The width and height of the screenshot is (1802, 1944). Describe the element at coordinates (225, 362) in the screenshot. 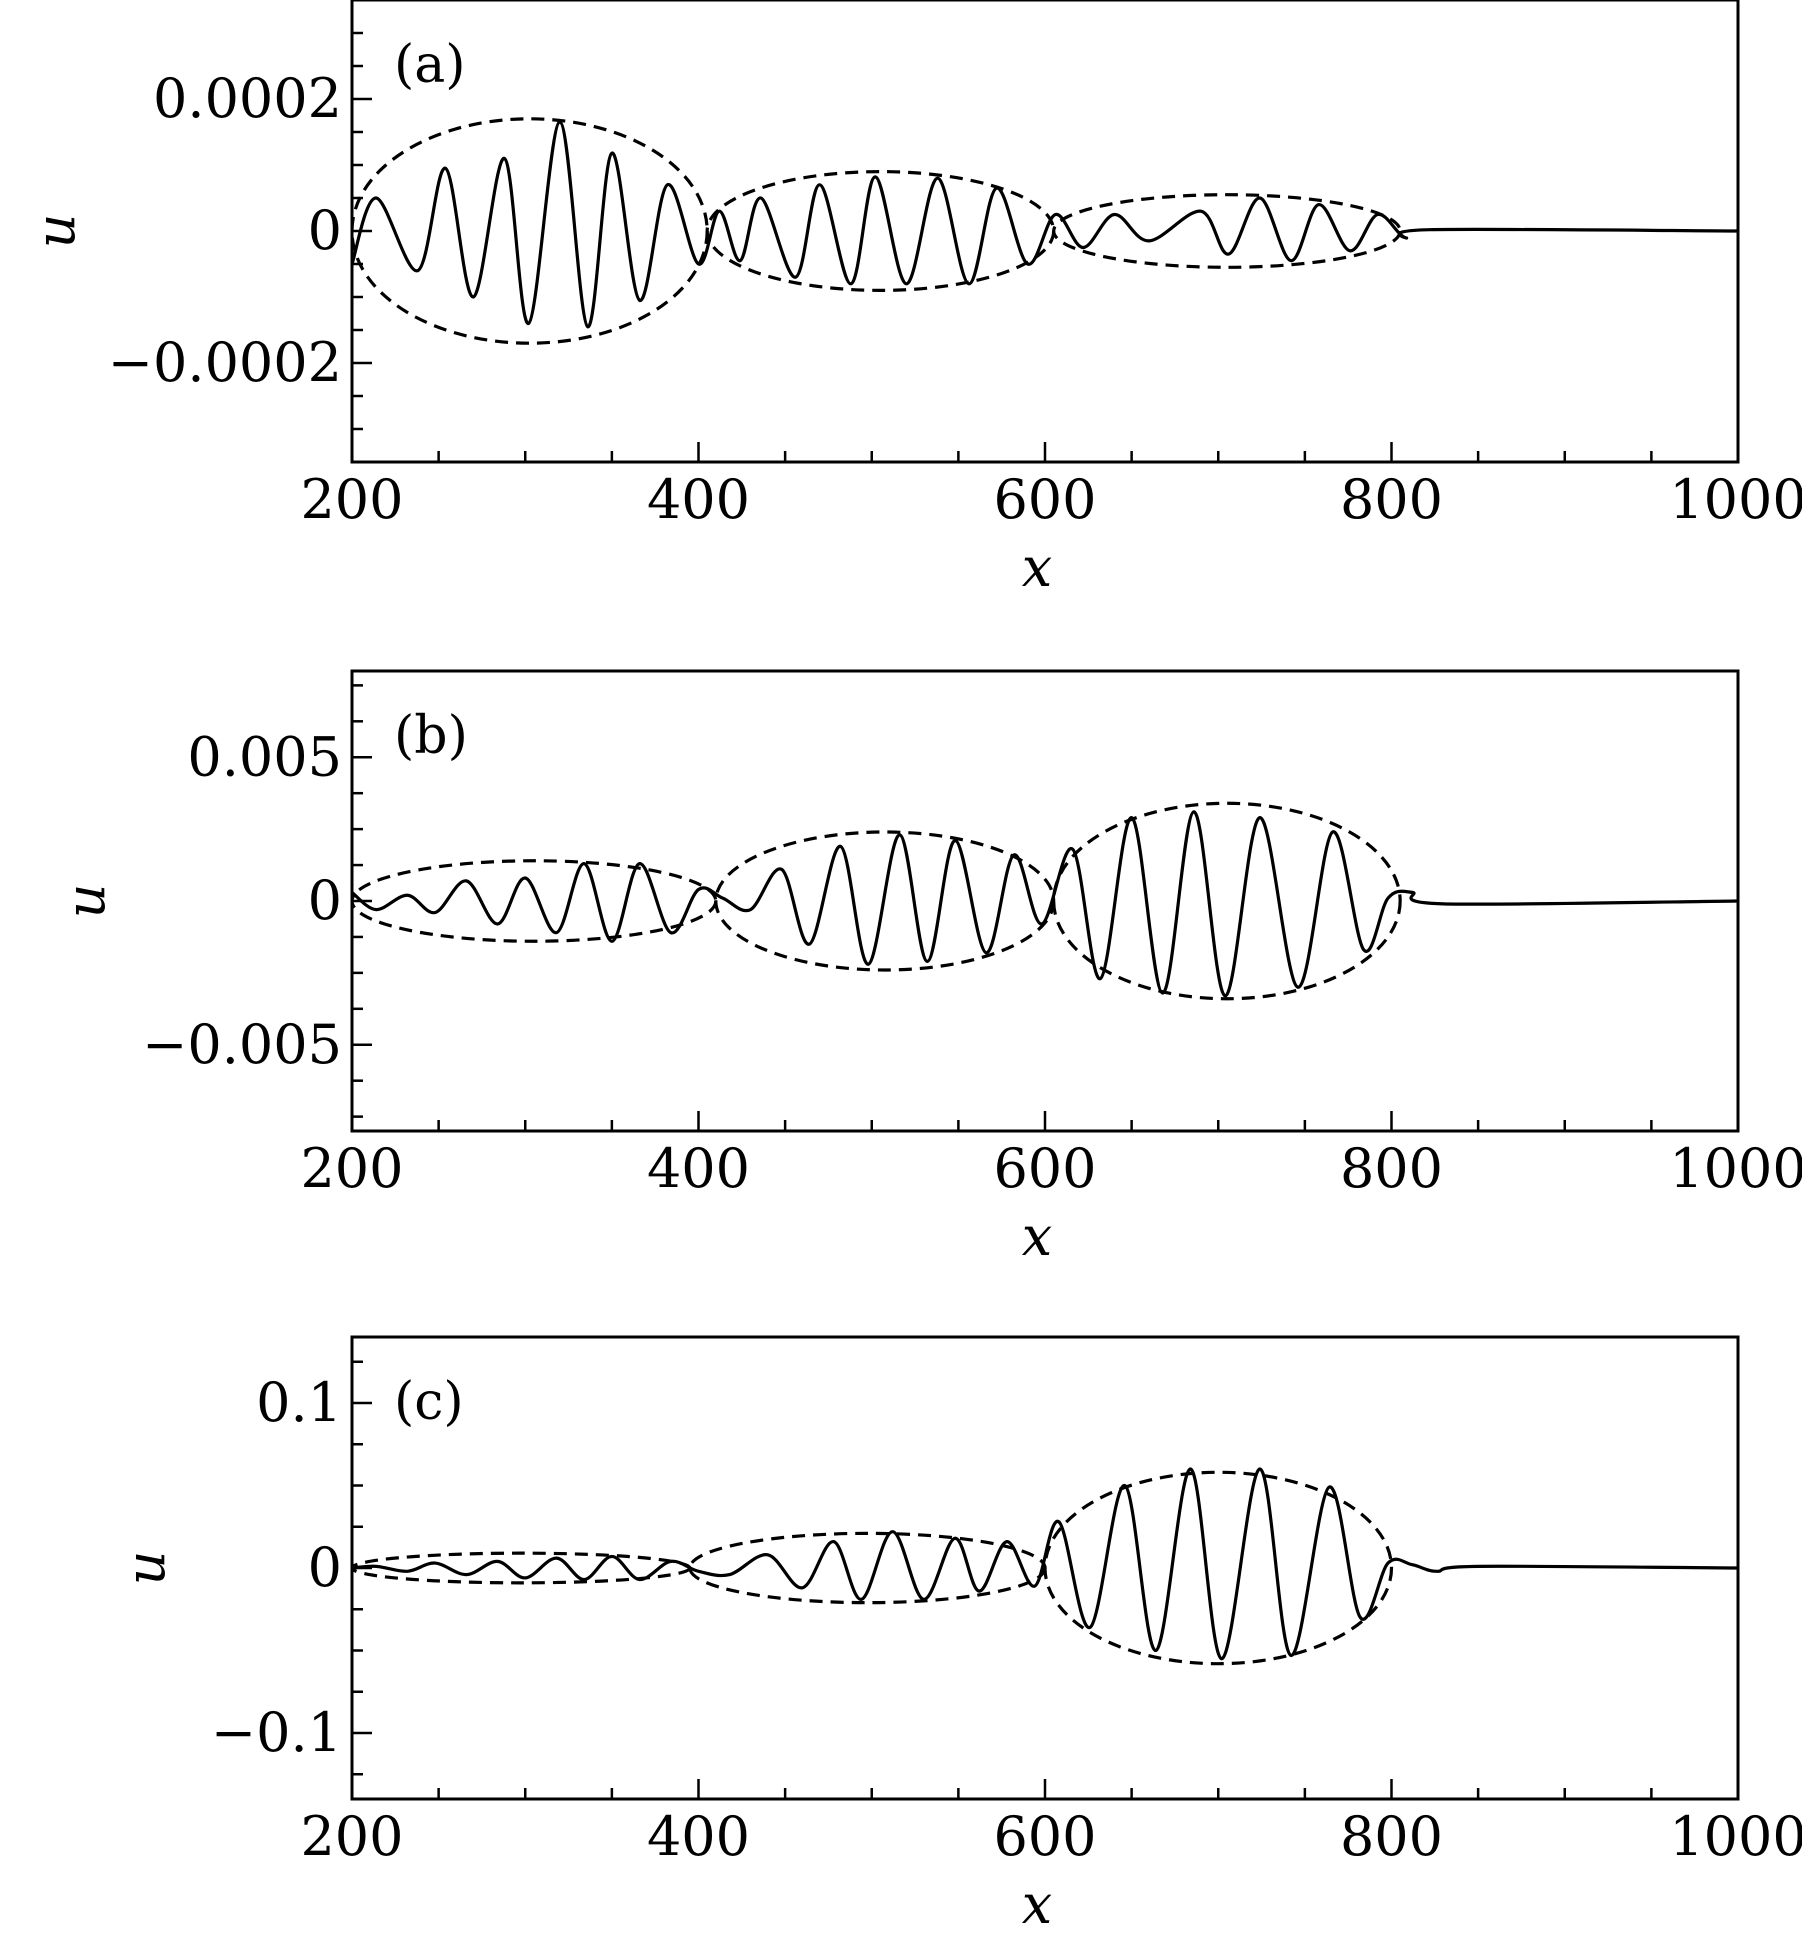

I see `y-tick-label: −0.0002` at that location.